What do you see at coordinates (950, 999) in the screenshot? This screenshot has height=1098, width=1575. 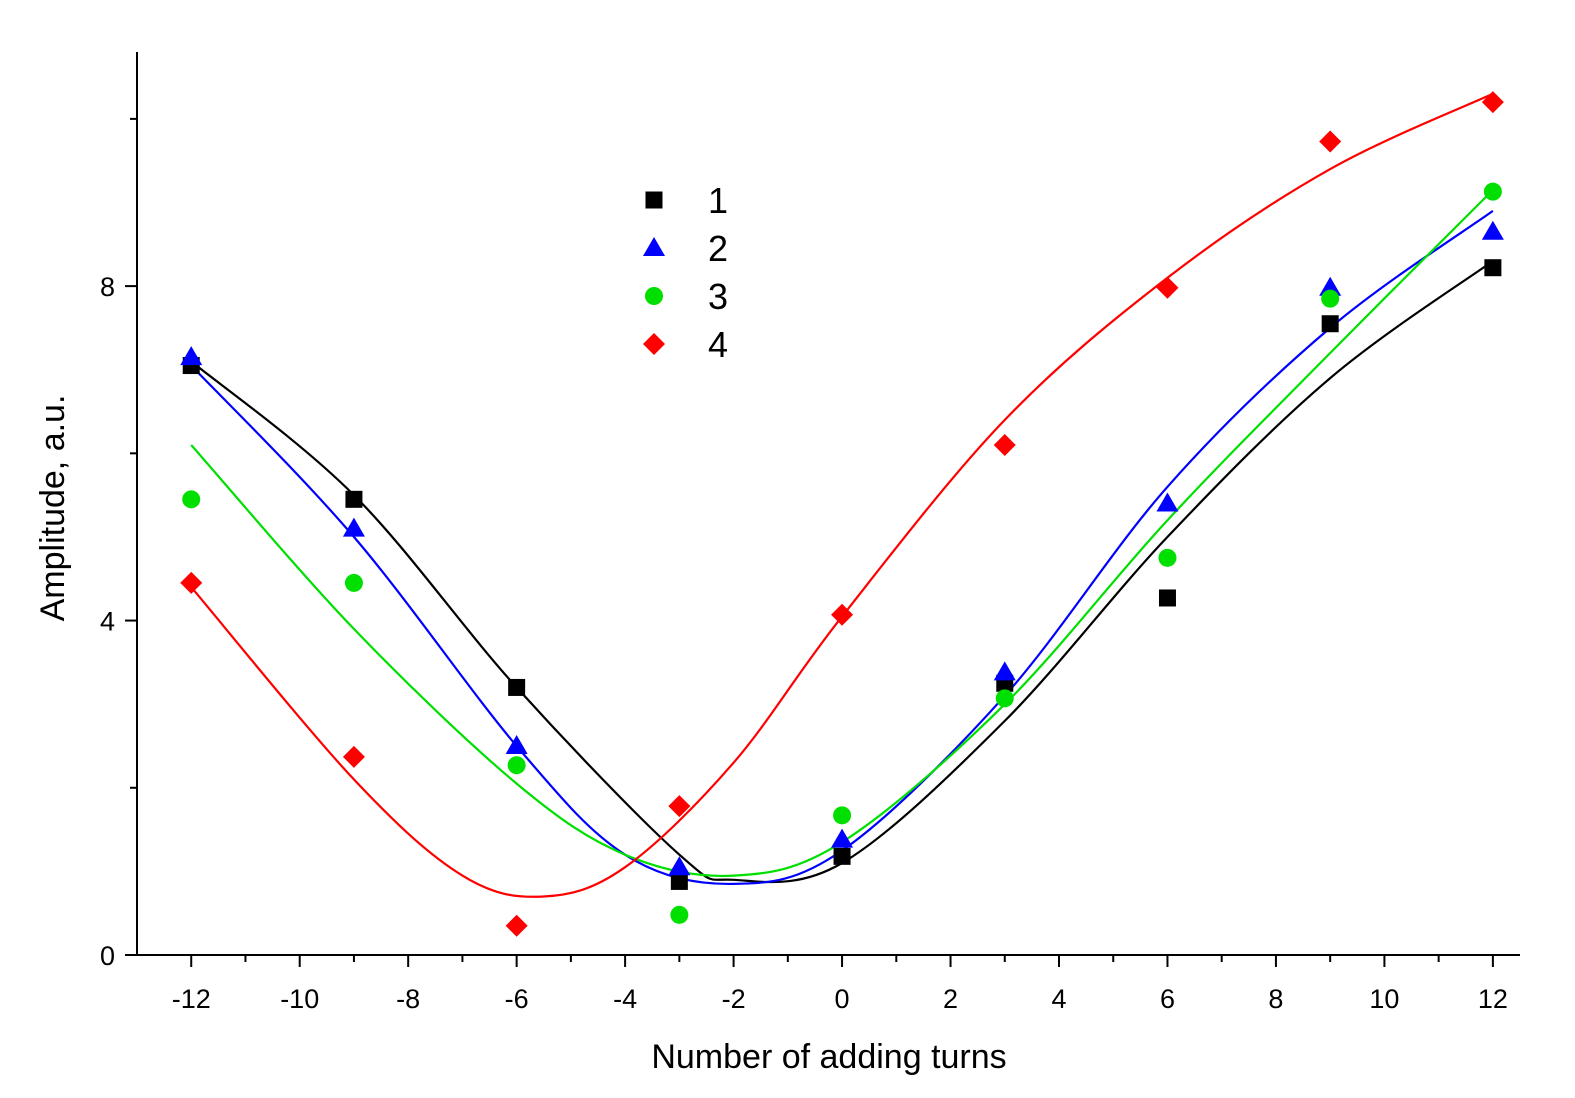 I see `x-tick-label: 2` at bounding box center [950, 999].